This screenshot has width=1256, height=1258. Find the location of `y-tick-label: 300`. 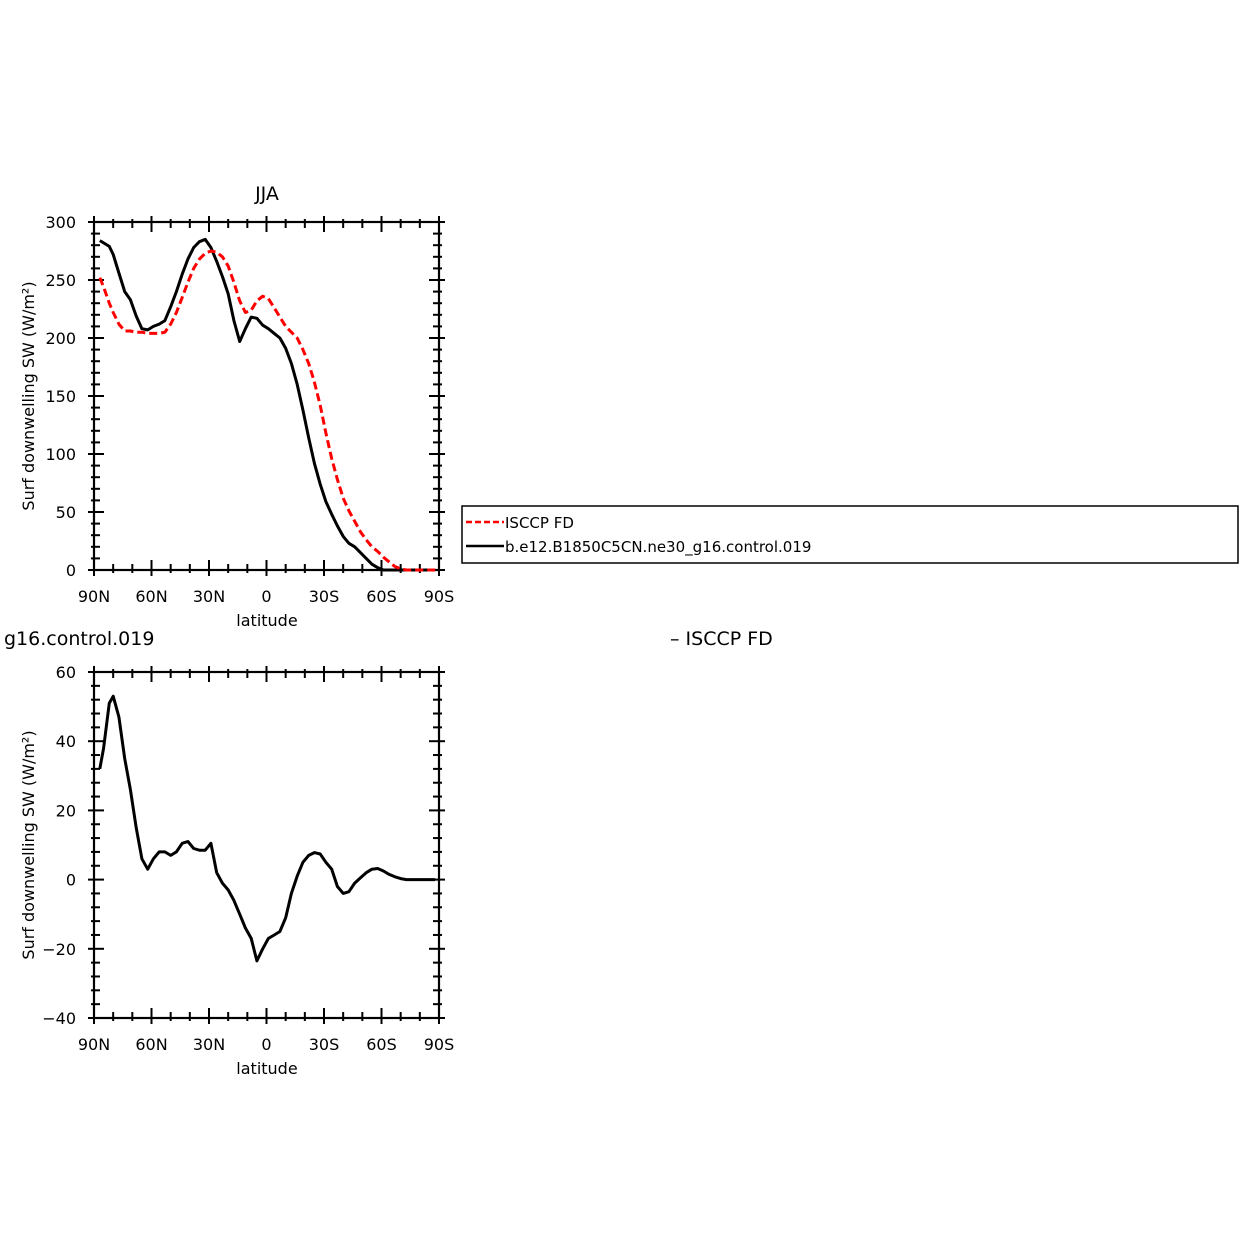

y-tick-label: 300 is located at coordinates (60, 222).